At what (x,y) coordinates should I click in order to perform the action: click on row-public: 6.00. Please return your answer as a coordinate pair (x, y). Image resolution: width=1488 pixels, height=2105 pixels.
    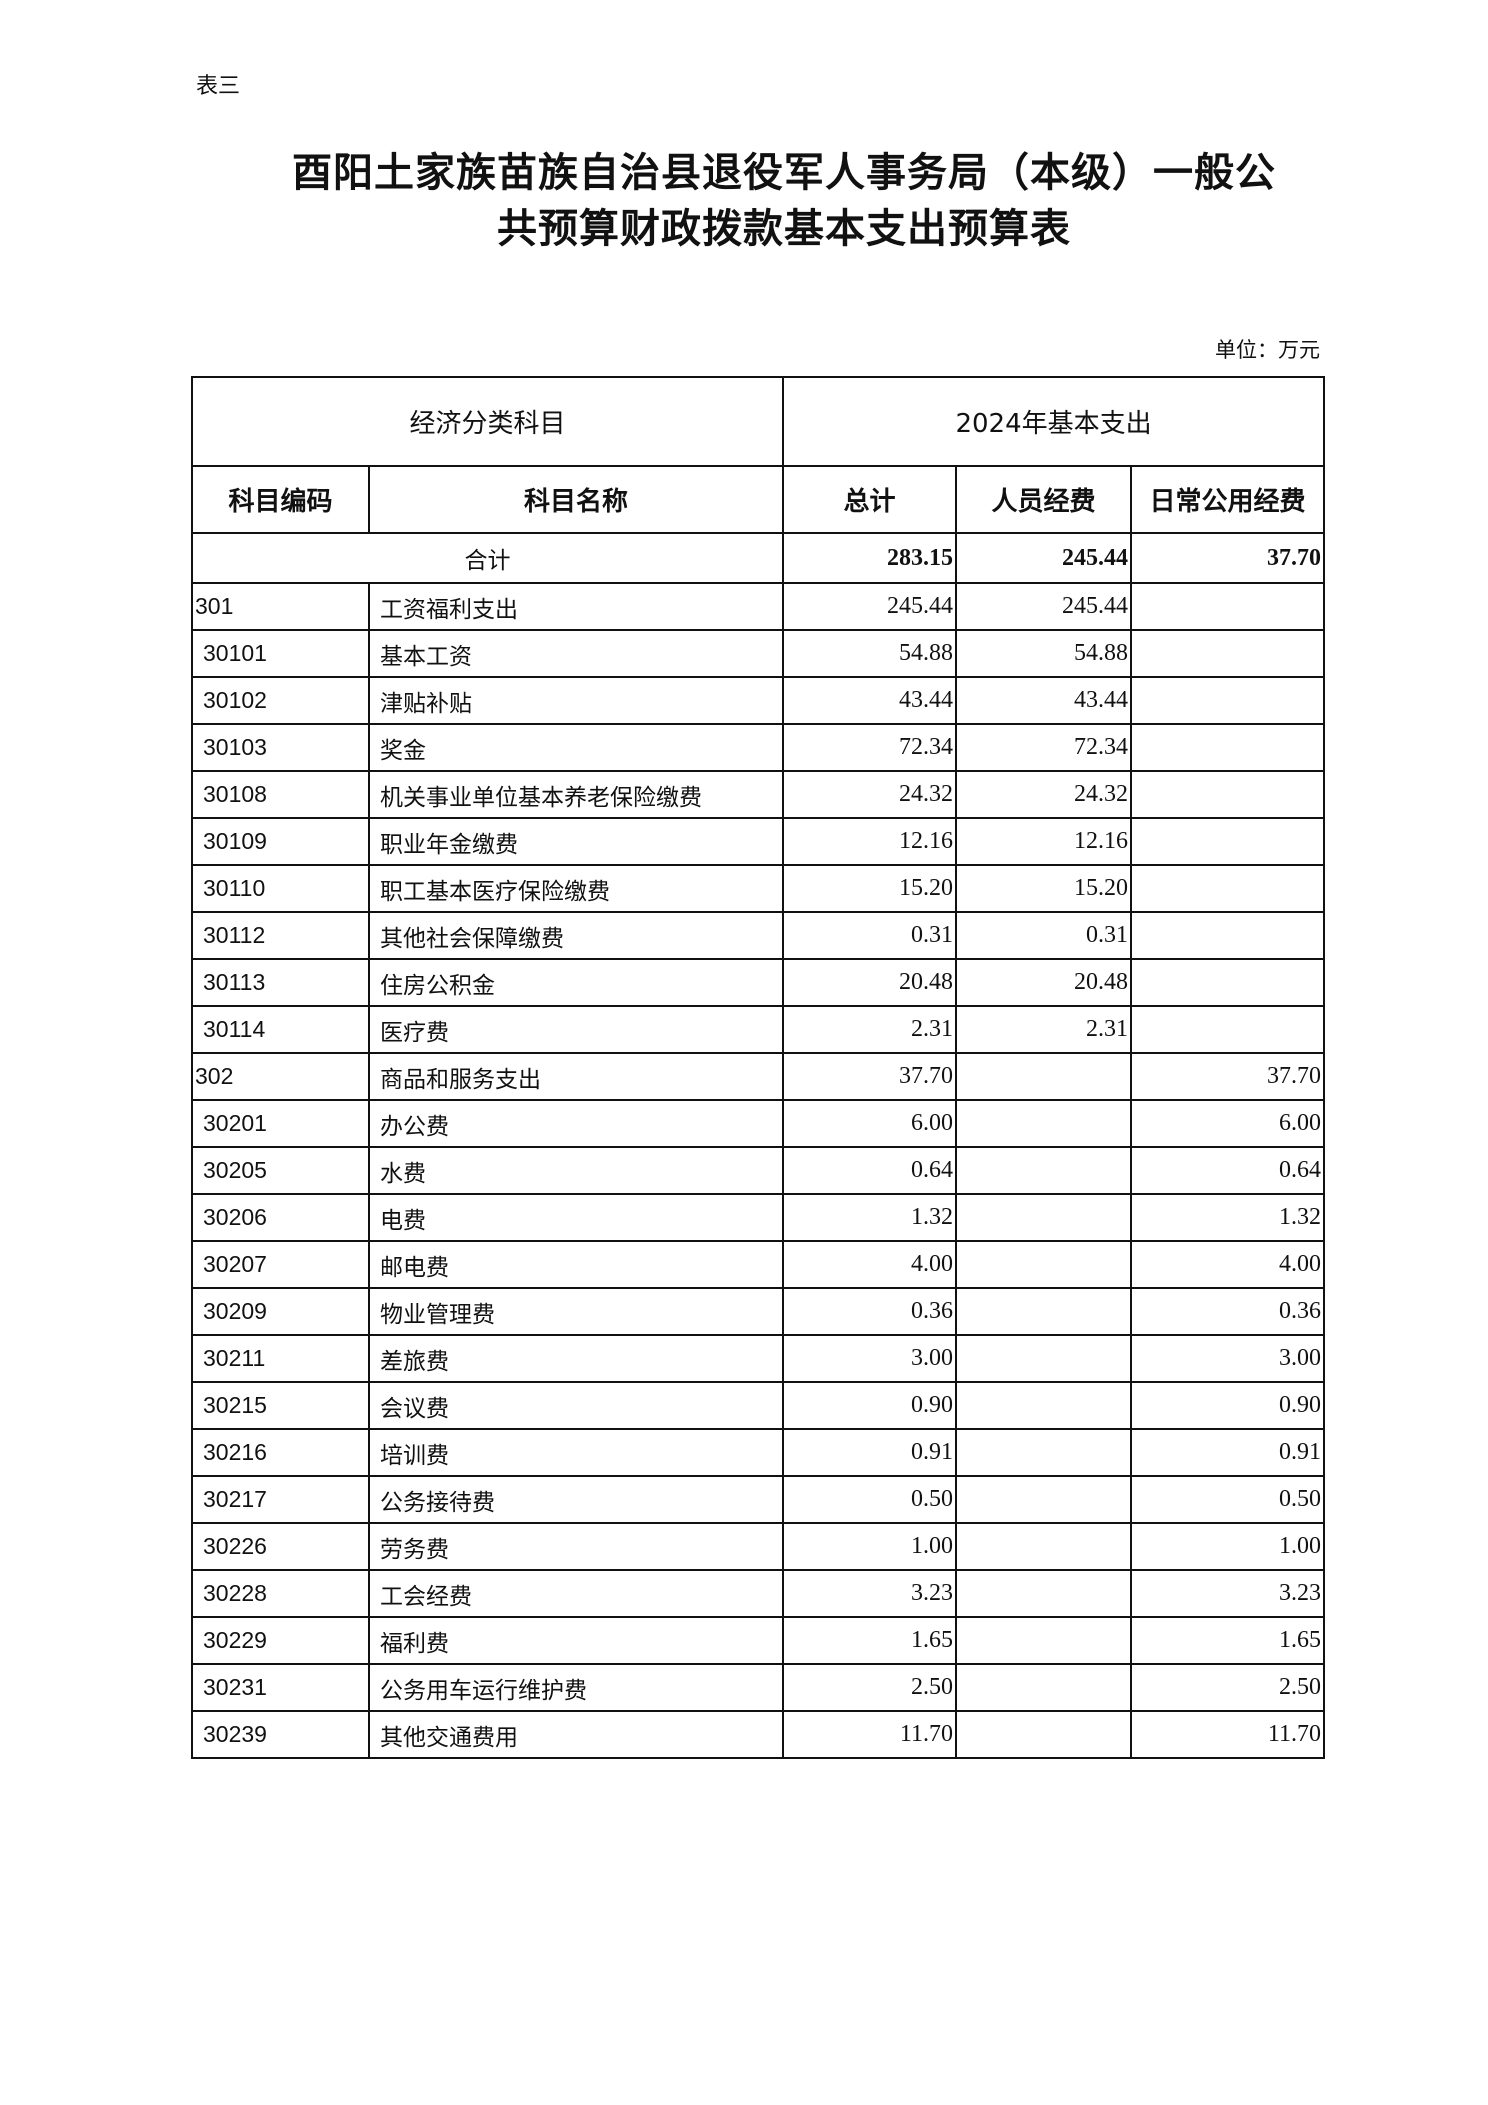
    Looking at the image, I should click on (1228, 1123).